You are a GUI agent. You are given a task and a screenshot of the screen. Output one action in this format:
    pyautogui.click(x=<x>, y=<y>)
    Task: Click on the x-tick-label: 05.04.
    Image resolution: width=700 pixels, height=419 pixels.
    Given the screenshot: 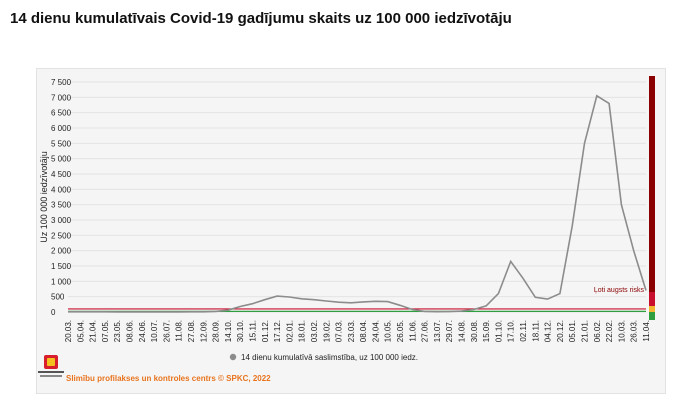 What is the action you would take?
    pyautogui.click(x=80, y=331)
    